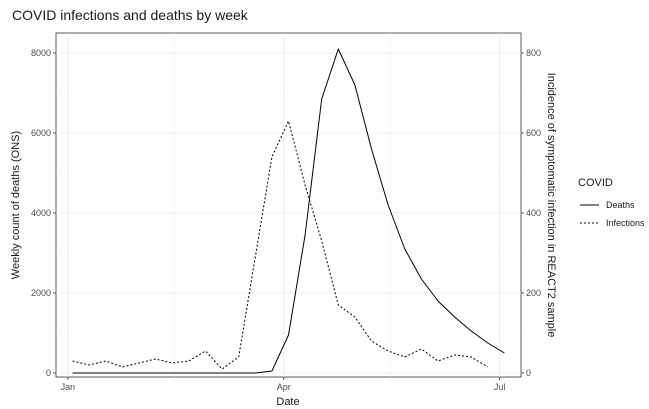 This screenshot has height=409, width=649. Describe the element at coordinates (41, 213) in the screenshot. I see `y-tick-label-left: 4000` at that location.